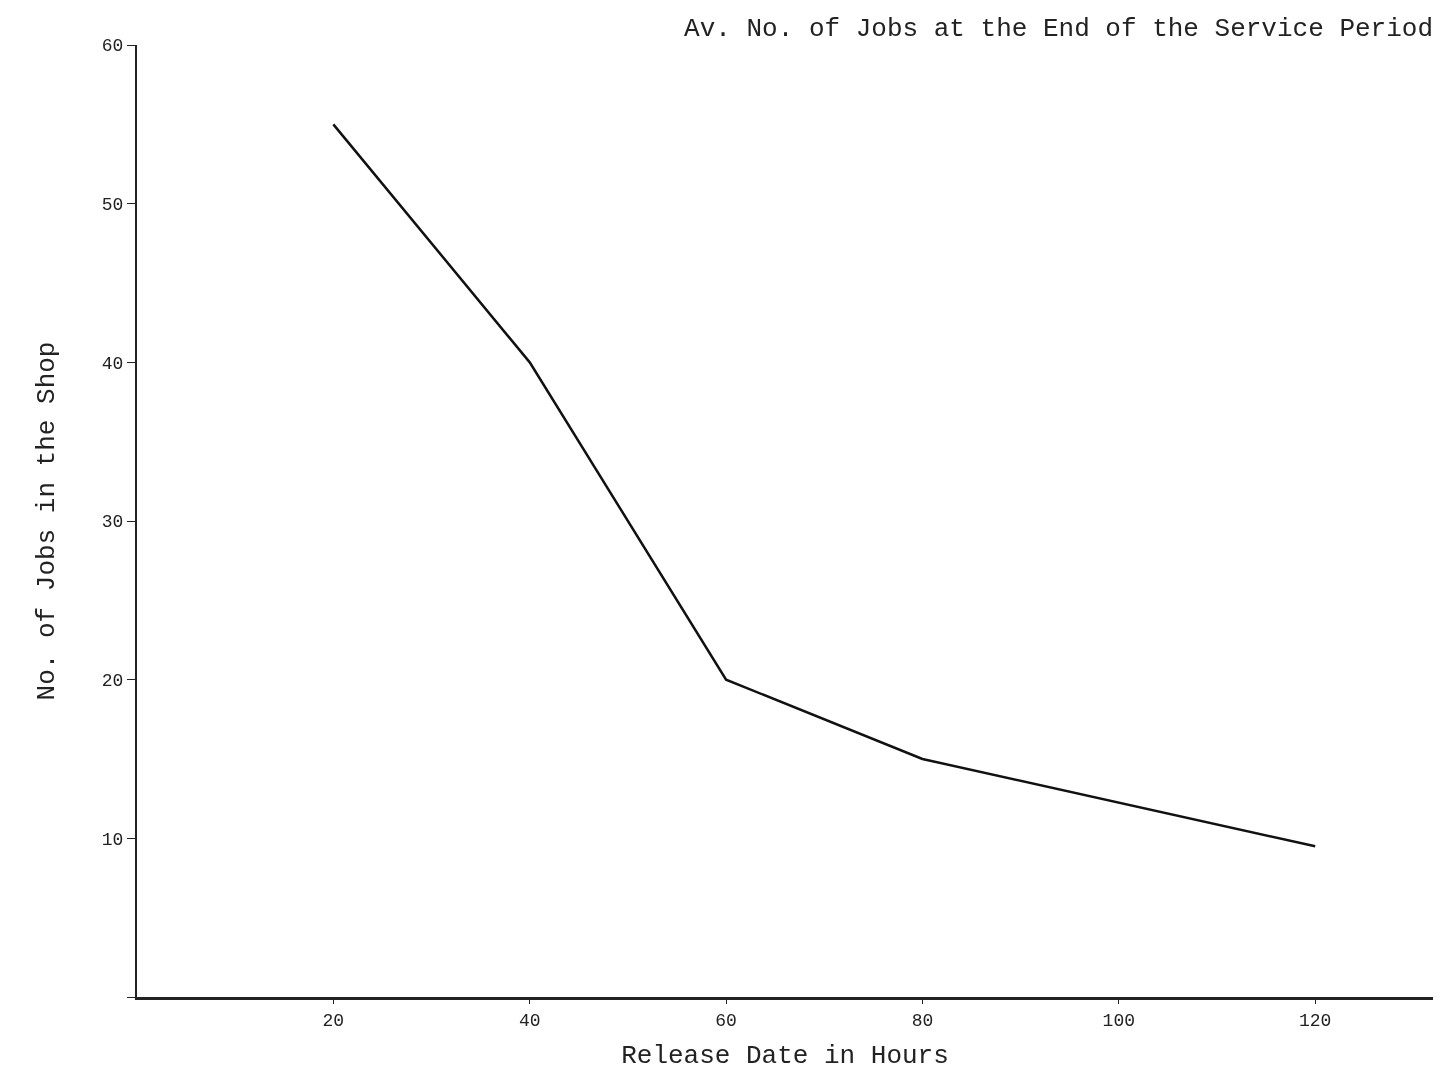 The width and height of the screenshot is (1439, 1091). What do you see at coordinates (1058, 29) in the screenshot?
I see `chart-title: Av. No. of Jobs at the End of the Service Period` at bounding box center [1058, 29].